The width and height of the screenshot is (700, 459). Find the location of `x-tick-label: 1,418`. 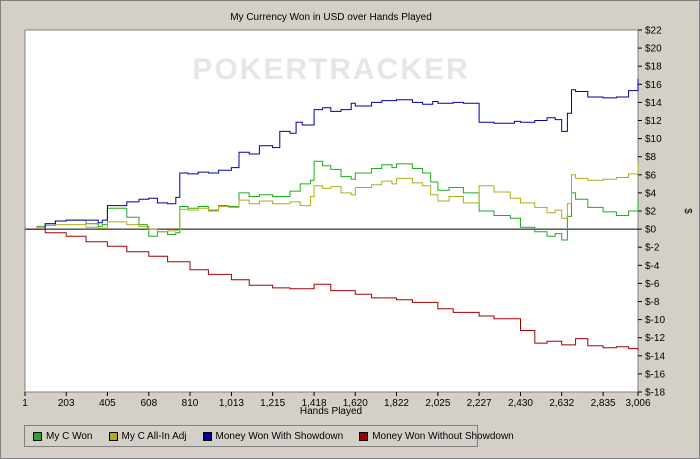

x-tick-label: 1,418 is located at coordinates (314, 403).